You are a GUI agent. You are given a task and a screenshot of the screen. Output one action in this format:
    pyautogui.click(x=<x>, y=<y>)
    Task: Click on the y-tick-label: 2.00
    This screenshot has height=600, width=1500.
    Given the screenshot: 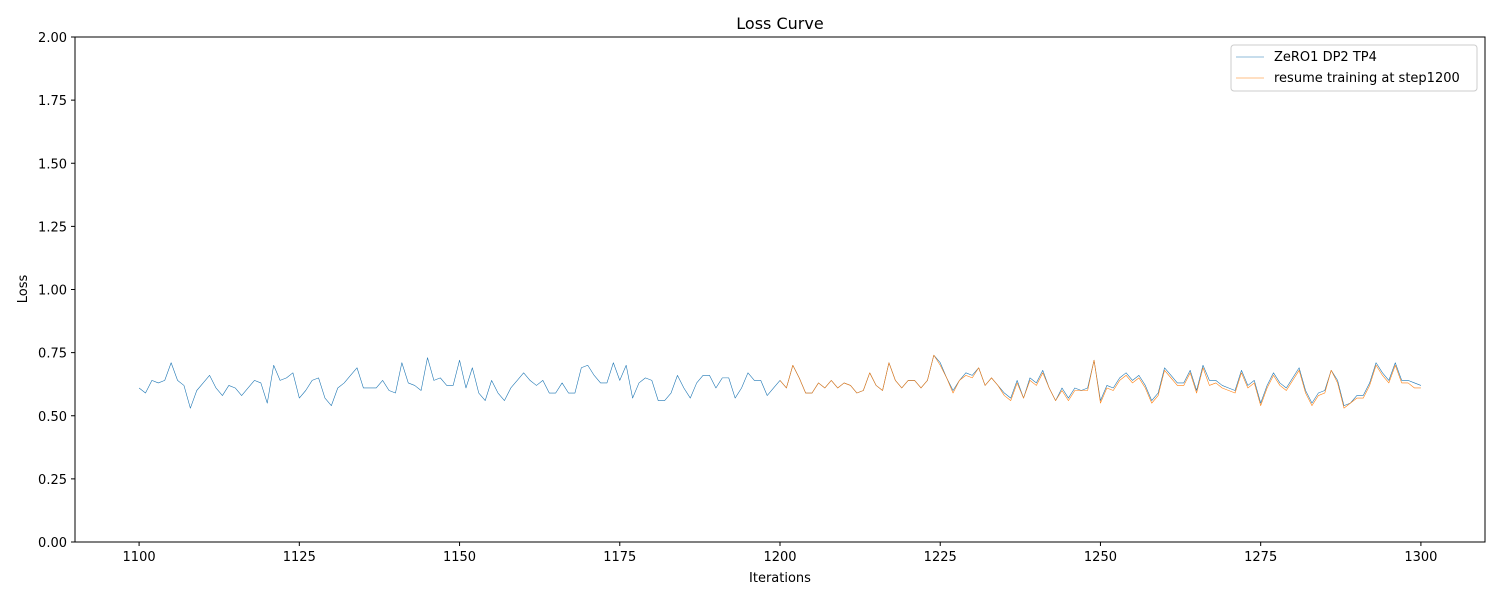 What is the action you would take?
    pyautogui.click(x=52, y=38)
    